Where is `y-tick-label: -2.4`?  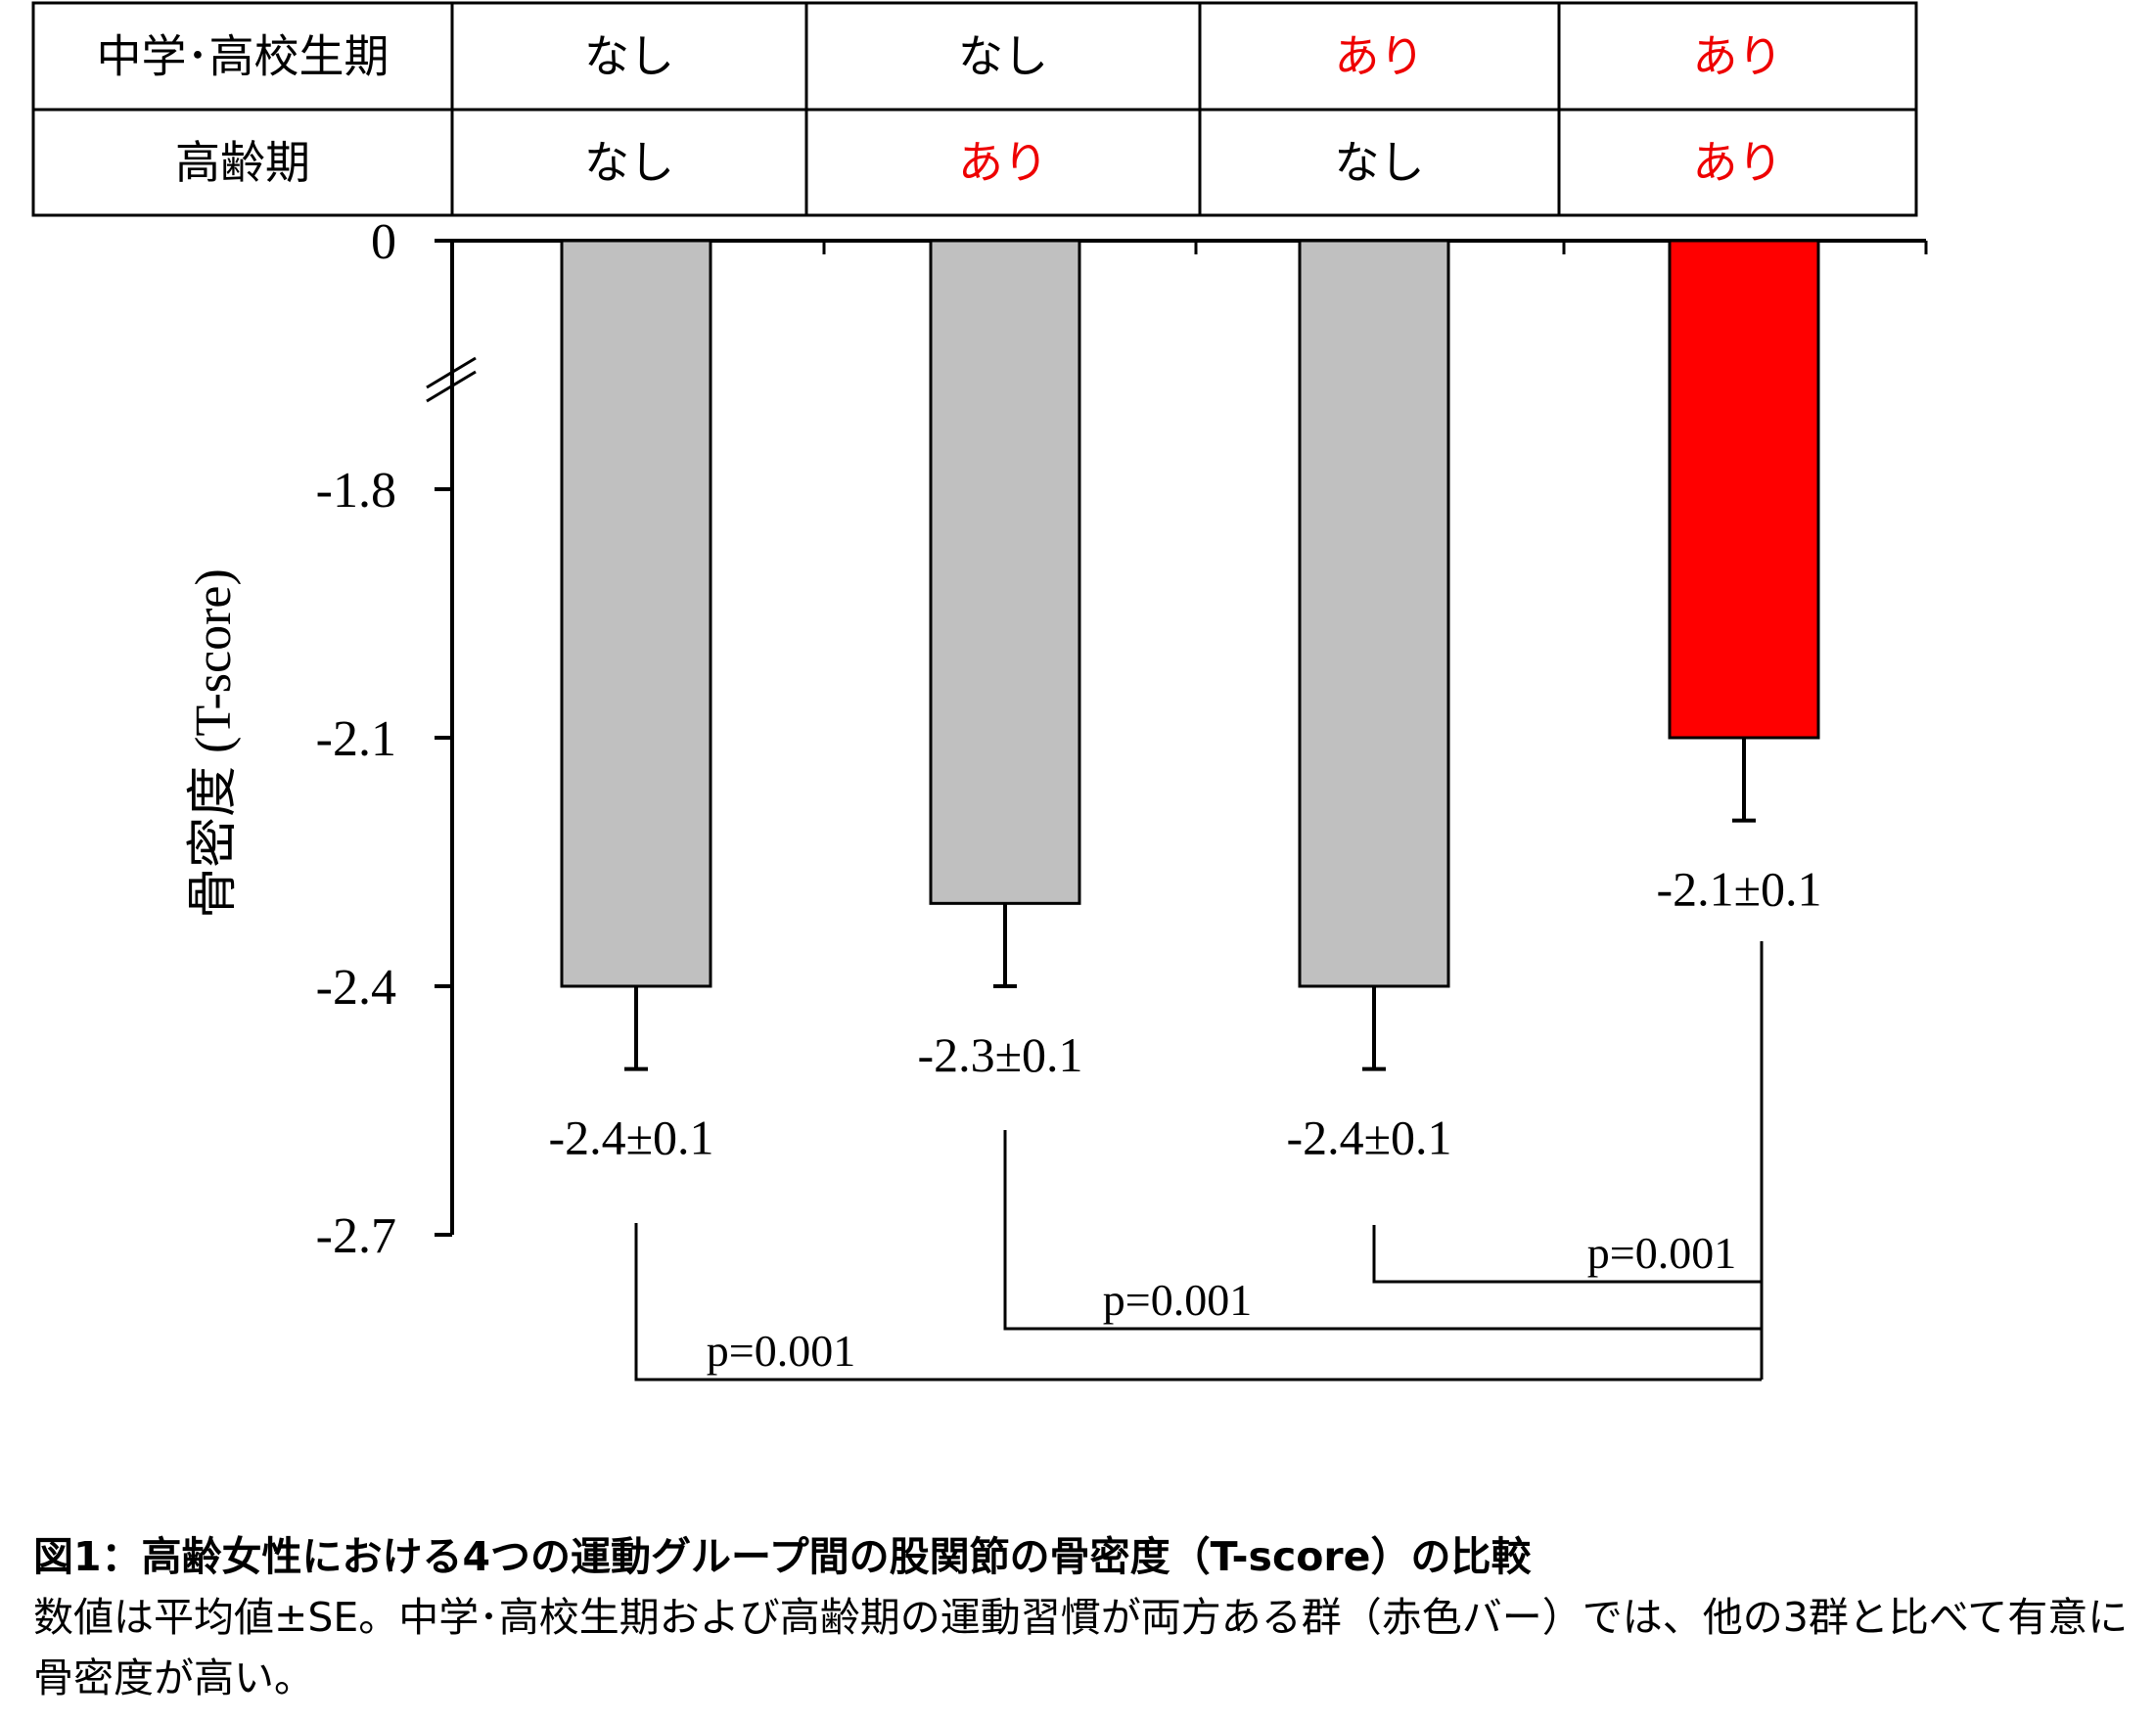 y-tick-label: -2.4 is located at coordinates (356, 988).